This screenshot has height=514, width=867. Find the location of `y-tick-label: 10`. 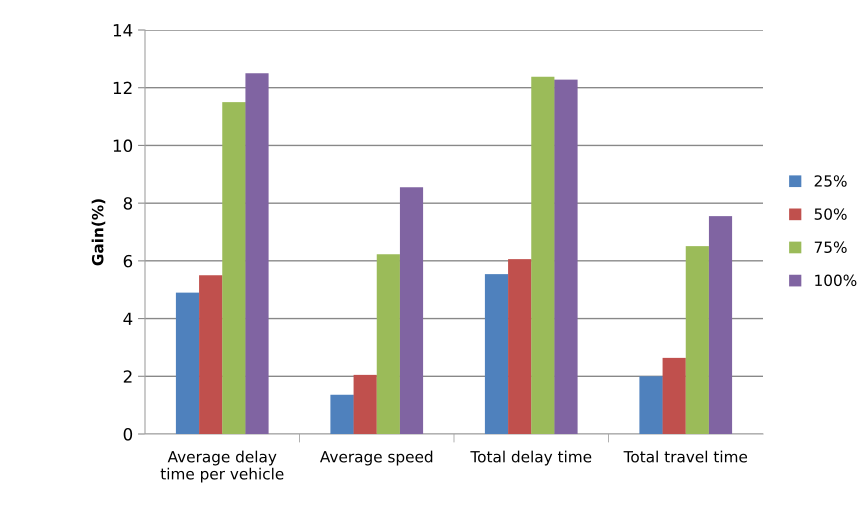

y-tick-label: 10 is located at coordinates (123, 145).